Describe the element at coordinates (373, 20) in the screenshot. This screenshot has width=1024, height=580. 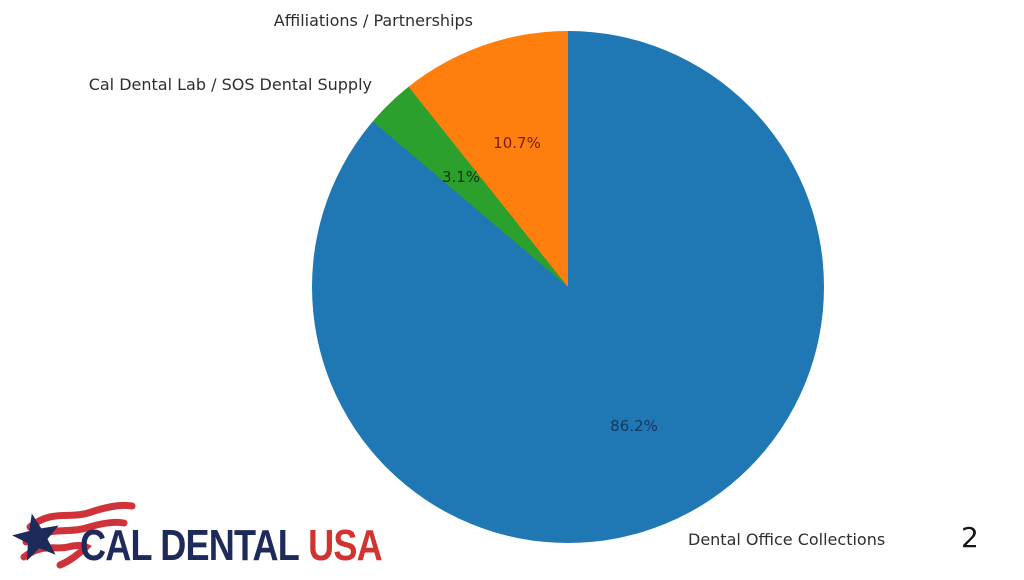
I see `slice-label-affiliations-partnerships: Affiliations / Partnerships` at that location.